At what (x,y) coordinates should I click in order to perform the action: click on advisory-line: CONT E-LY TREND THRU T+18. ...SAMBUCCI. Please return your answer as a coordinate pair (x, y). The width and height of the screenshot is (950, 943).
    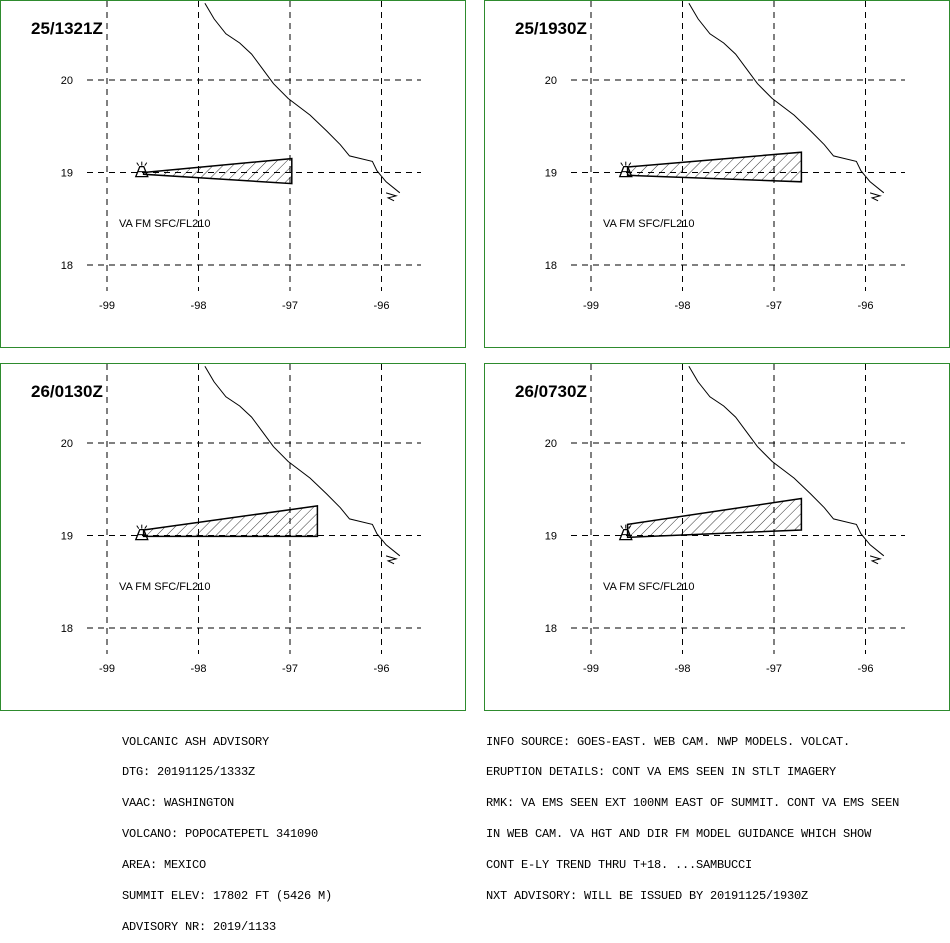
    Looking at the image, I should click on (619, 865).